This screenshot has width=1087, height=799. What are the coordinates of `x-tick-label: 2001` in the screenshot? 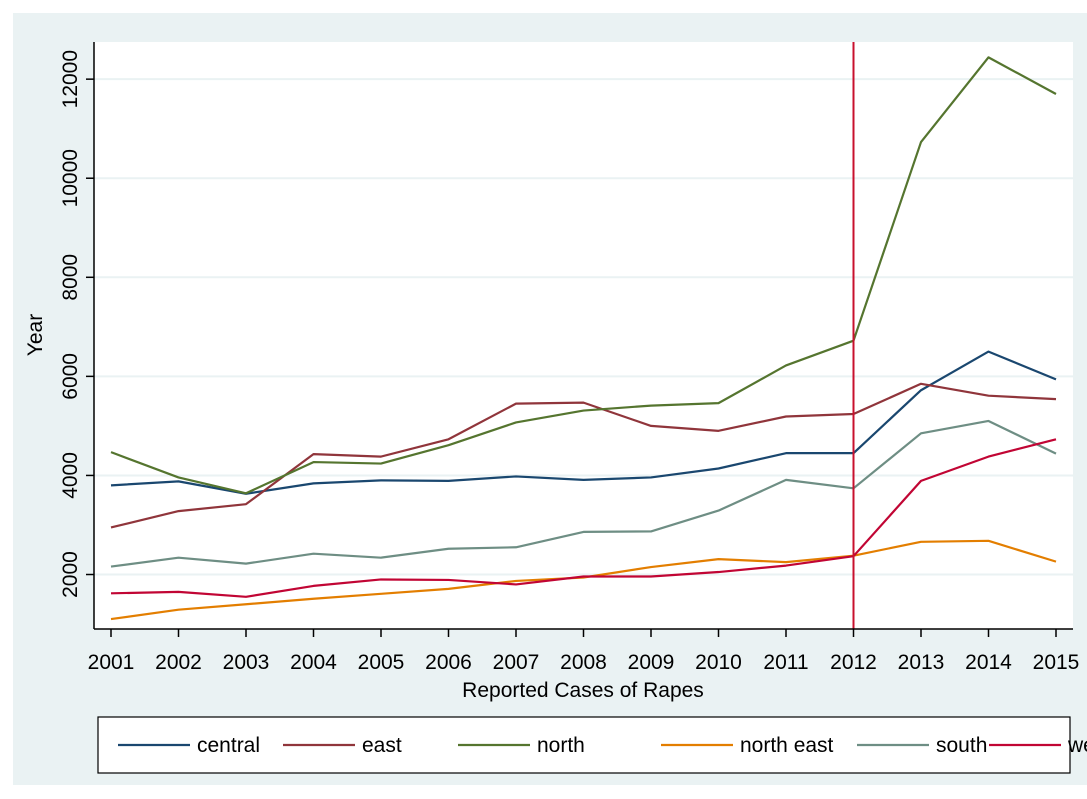 It's located at (111, 662).